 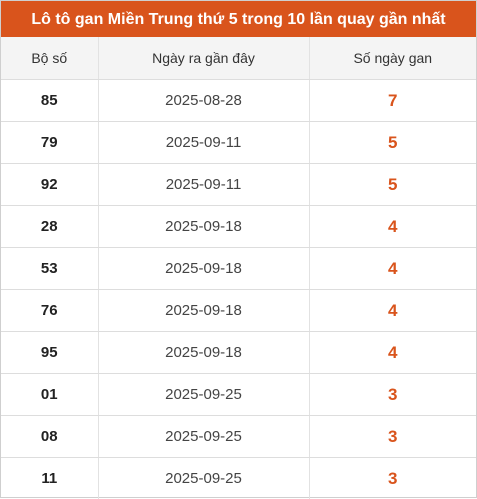 What do you see at coordinates (49, 101) in the screenshot?
I see `cell-number: 85` at bounding box center [49, 101].